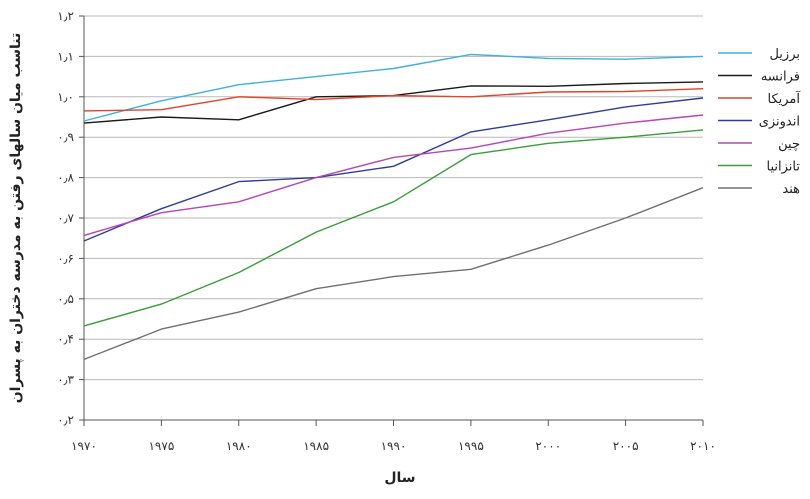 Image resolution: width=810 pixels, height=499 pixels. I want to click on y-tick-label: ۱٫۲, so click(65, 16).